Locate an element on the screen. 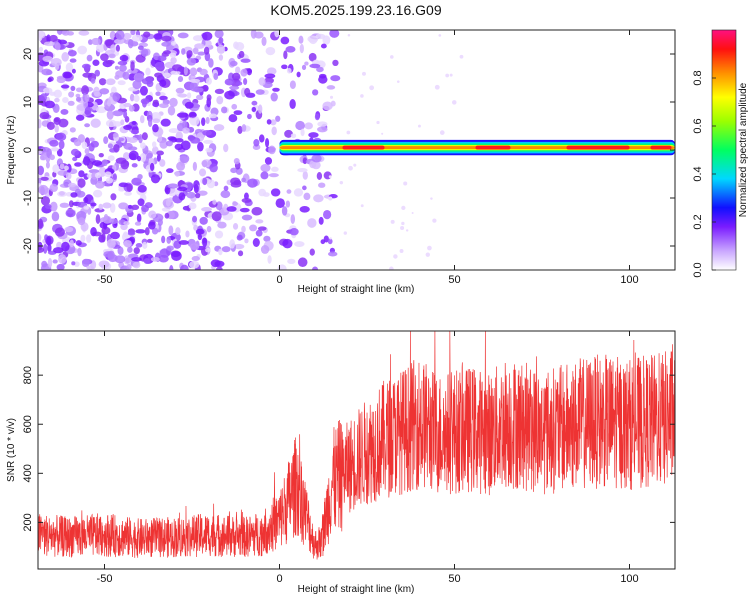 The width and height of the screenshot is (750, 600). spectrogram-y-label: Frequency (Hz) is located at coordinates (11, 150).